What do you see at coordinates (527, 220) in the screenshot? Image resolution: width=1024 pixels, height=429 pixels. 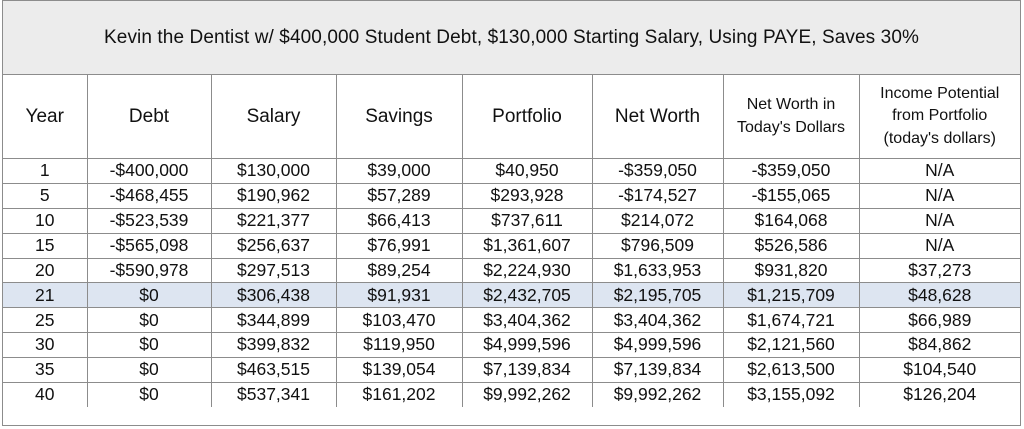 I see `cell-portfolio: $737,611` at bounding box center [527, 220].